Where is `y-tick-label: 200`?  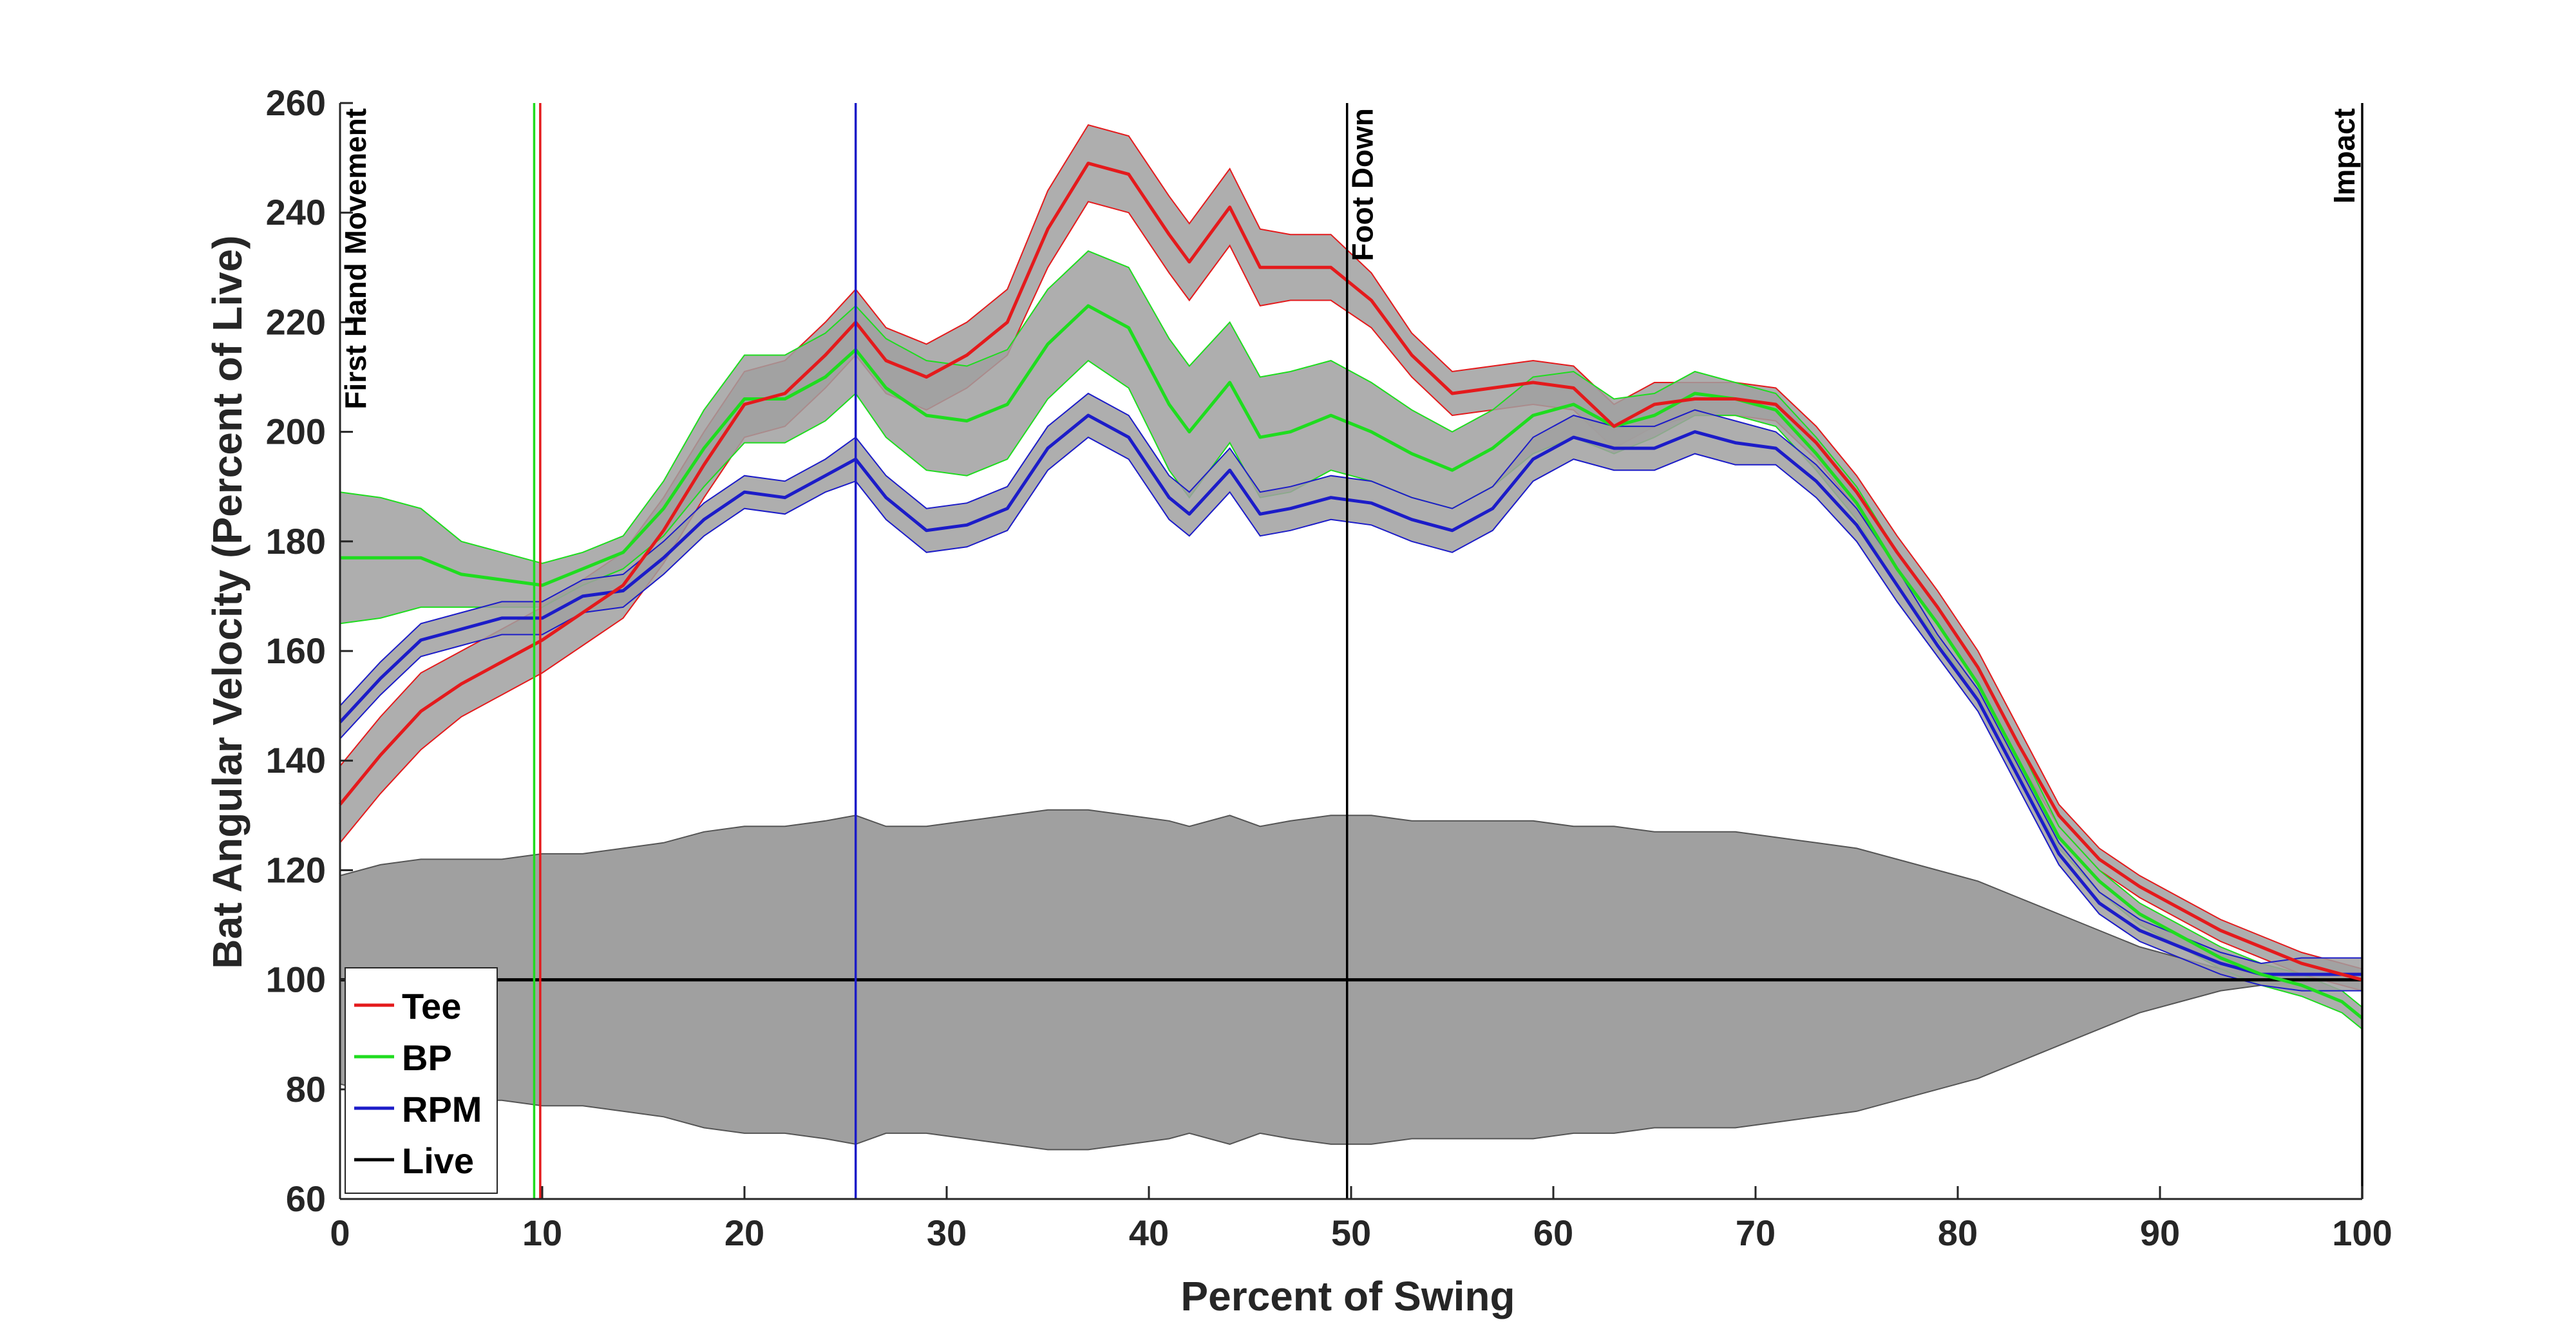 y-tick-label: 200 is located at coordinates (296, 431).